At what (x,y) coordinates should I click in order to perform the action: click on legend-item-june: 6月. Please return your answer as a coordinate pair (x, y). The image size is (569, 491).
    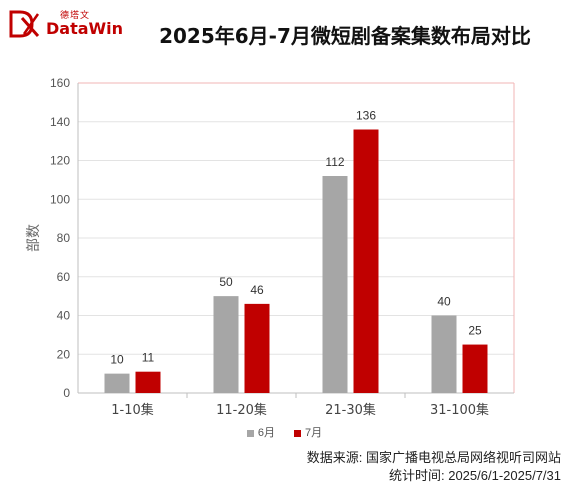
    Looking at the image, I should click on (260, 432).